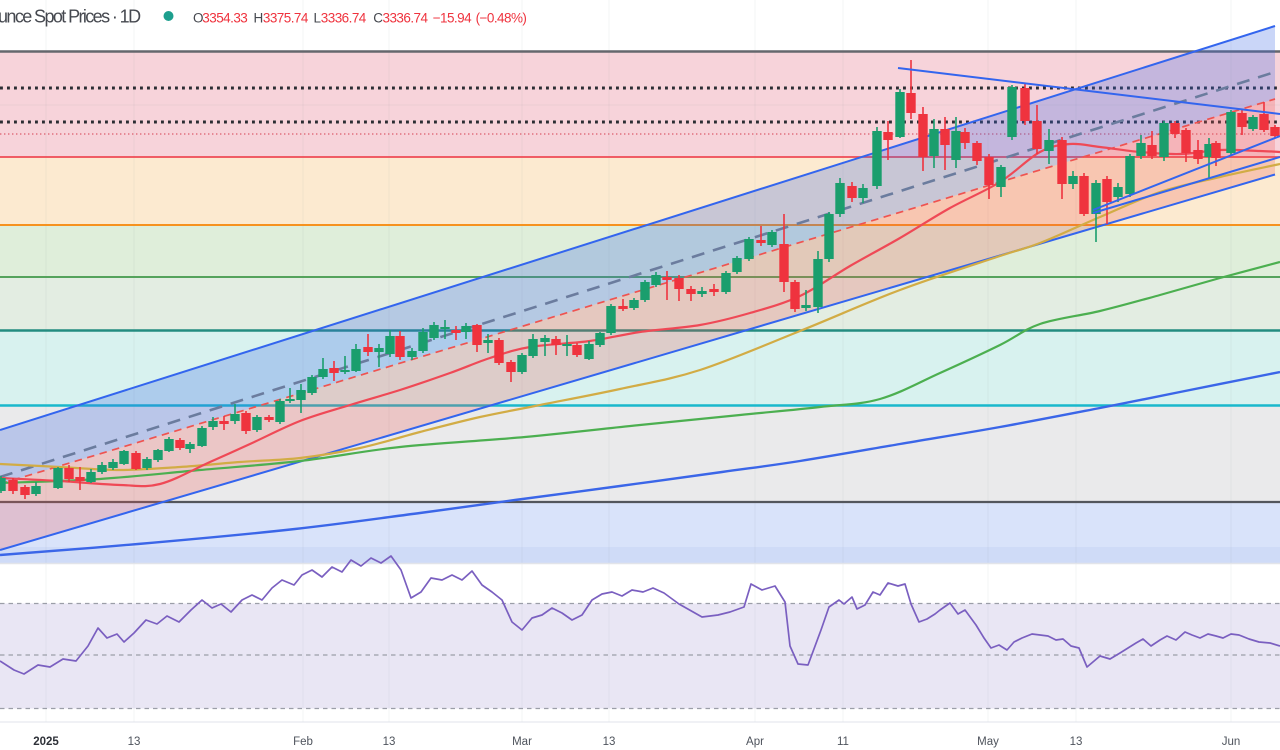 The height and width of the screenshot is (750, 1280). Describe the element at coordinates (1231, 742) in the screenshot. I see `svg-text: Jun` at that location.